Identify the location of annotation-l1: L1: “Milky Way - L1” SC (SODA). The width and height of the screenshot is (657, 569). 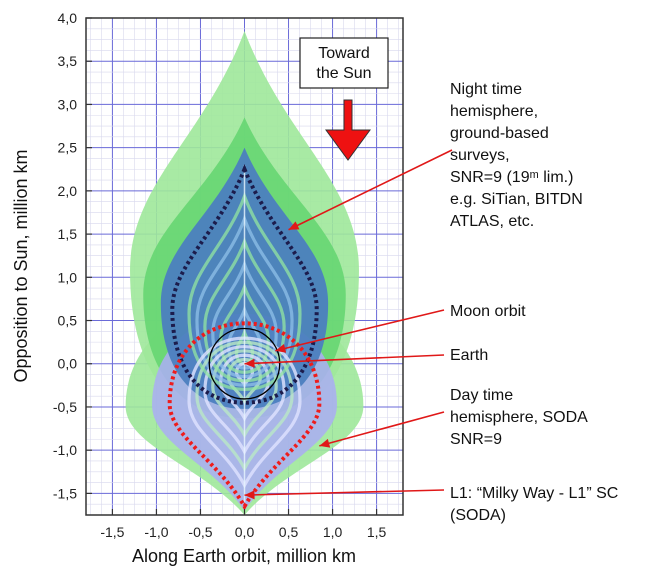
(431, 504).